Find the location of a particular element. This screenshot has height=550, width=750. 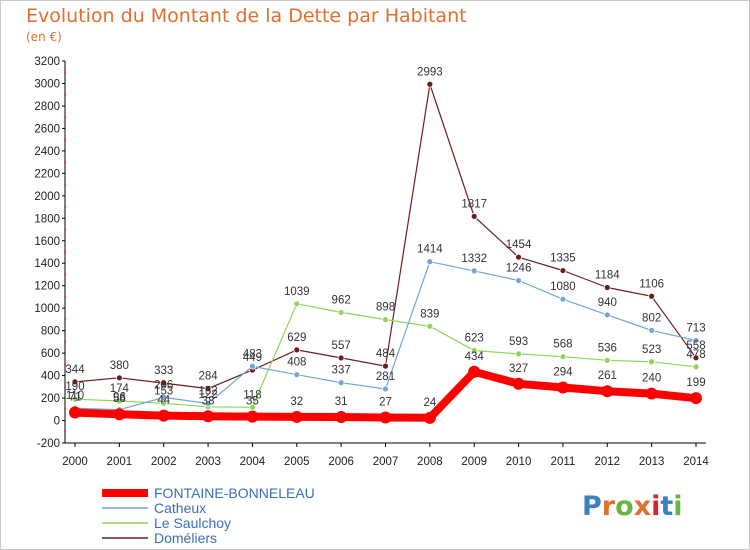

data-label: 240 is located at coordinates (651, 379).